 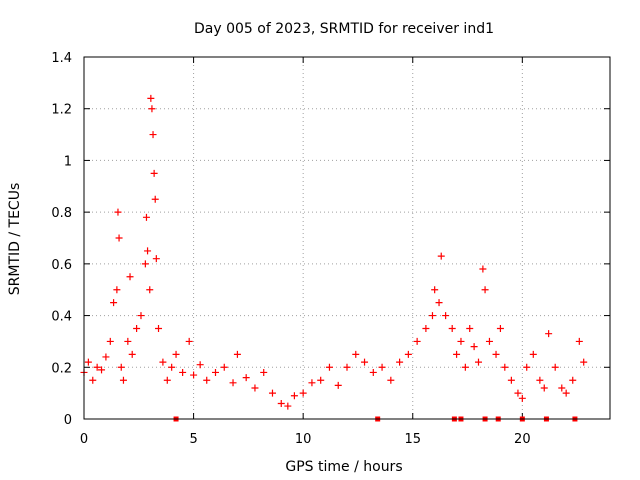 What do you see at coordinates (303, 439) in the screenshot?
I see `x-tick-label: 10` at bounding box center [303, 439].